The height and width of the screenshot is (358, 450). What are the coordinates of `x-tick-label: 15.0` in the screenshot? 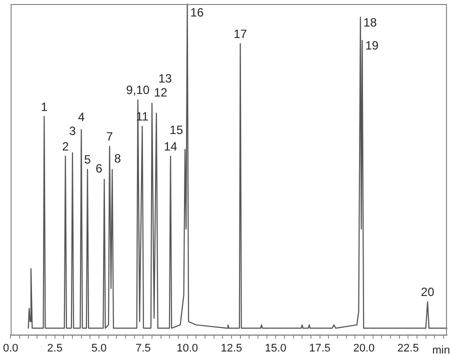 It's located at (275, 348).